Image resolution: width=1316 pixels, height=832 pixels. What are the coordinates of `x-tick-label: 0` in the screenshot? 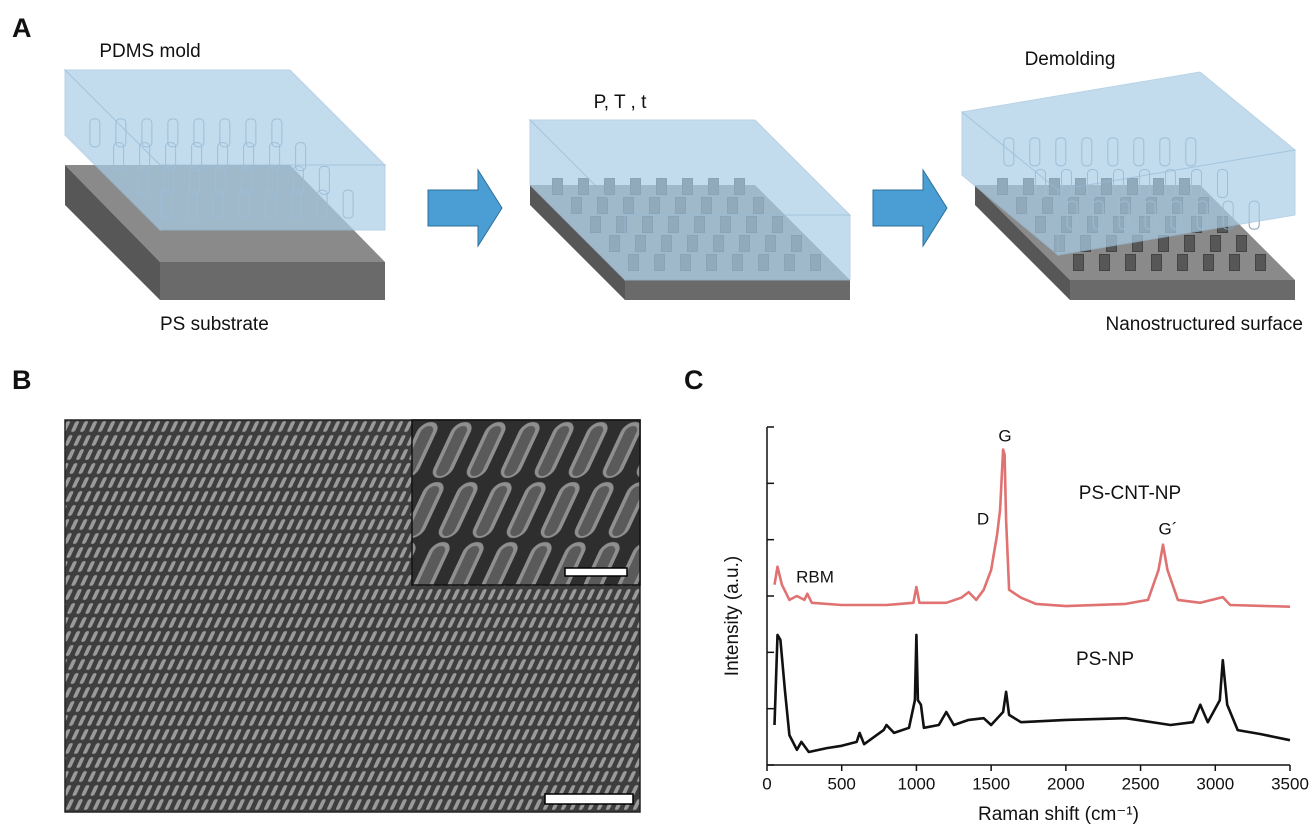 It's located at (766, 783).